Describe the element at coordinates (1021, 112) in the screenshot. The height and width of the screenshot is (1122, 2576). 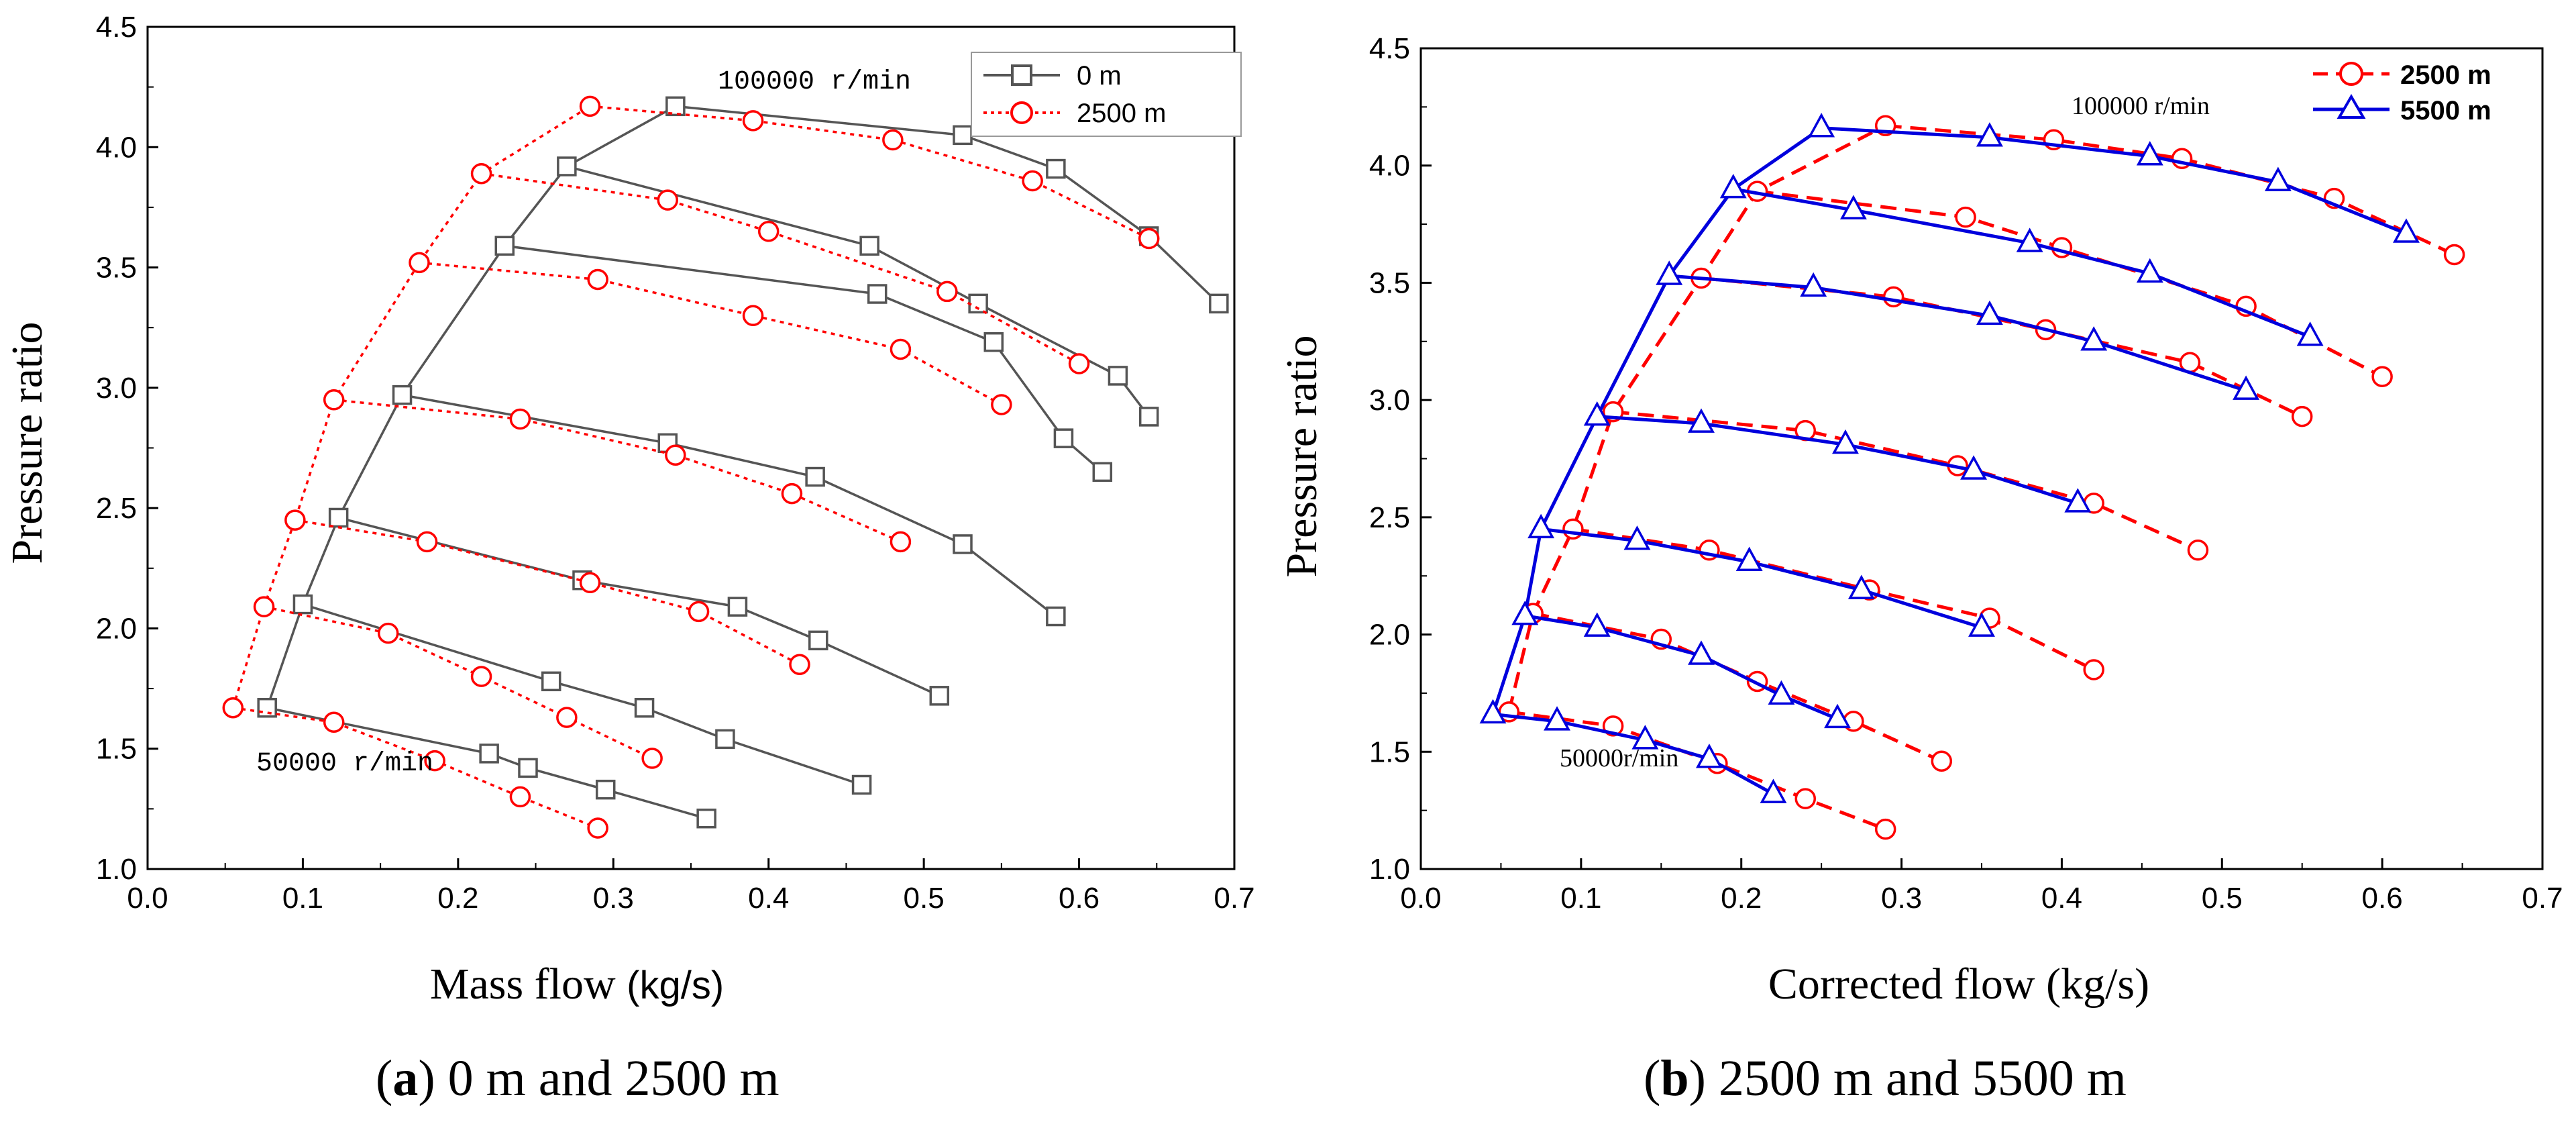
I see `legend-marker-circle-a` at that location.